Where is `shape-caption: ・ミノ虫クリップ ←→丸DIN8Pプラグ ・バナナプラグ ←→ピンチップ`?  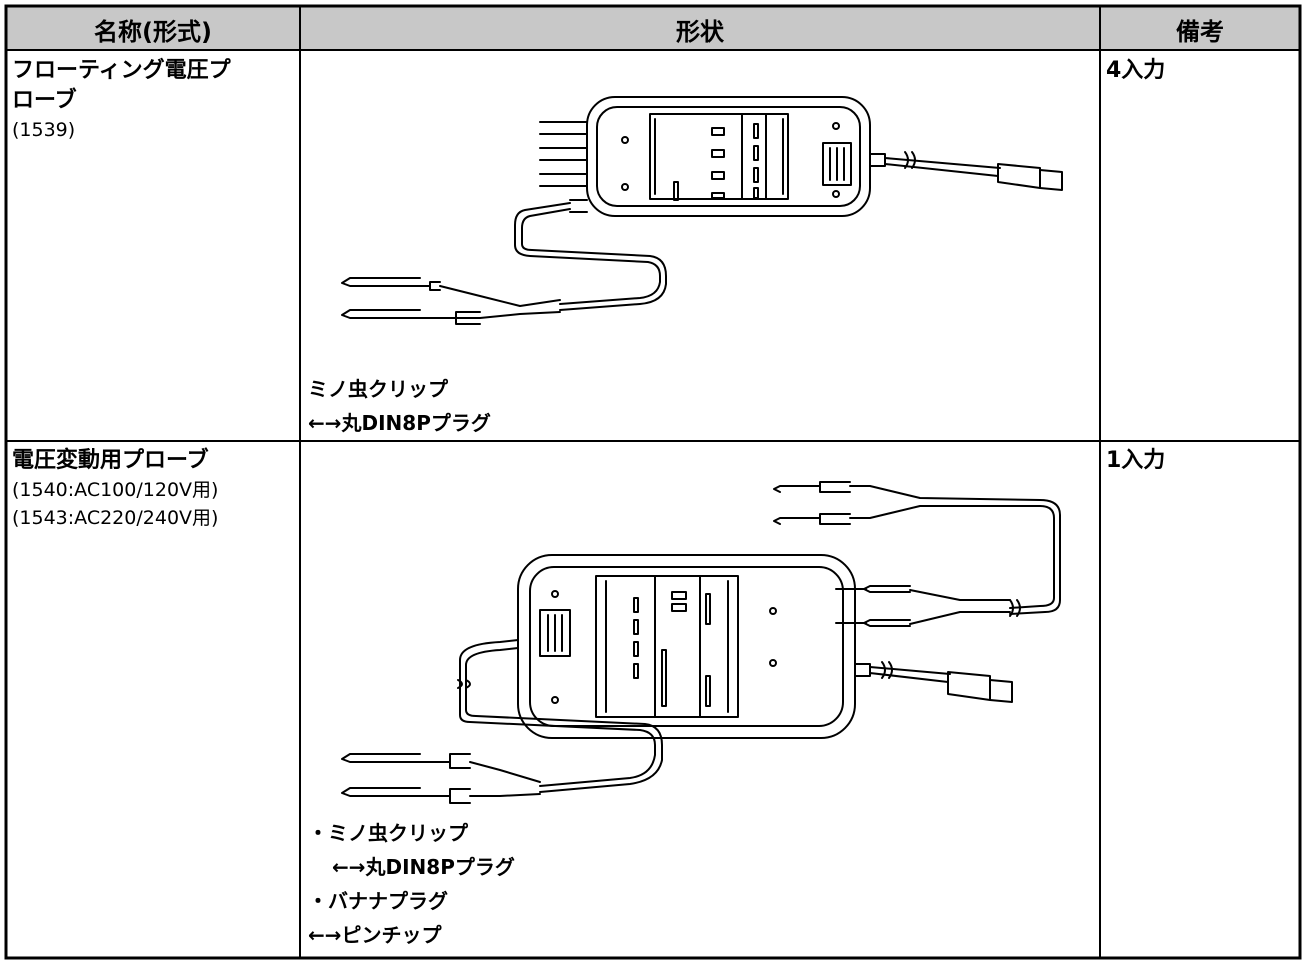 shape-caption: ・ミノ虫クリップ ←→丸DIN8Pプラグ ・バナナプラグ ←→ピンチップ is located at coordinates (411, 884).